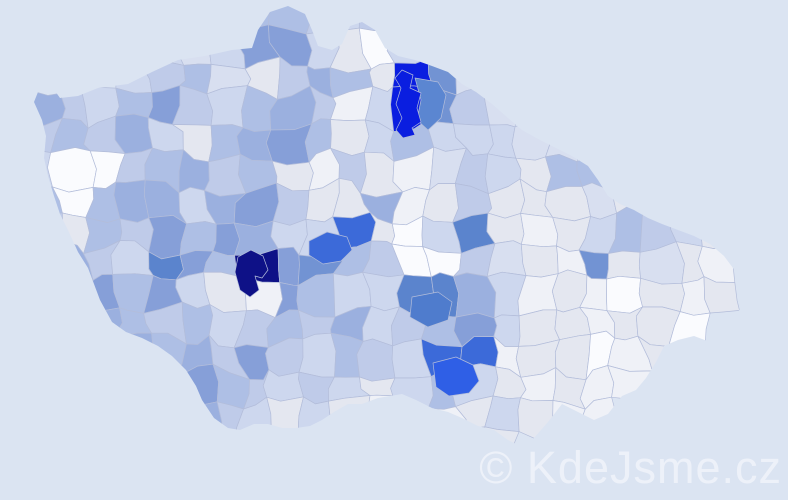  I want to click on region-navy-center-west, so click(251, 273).